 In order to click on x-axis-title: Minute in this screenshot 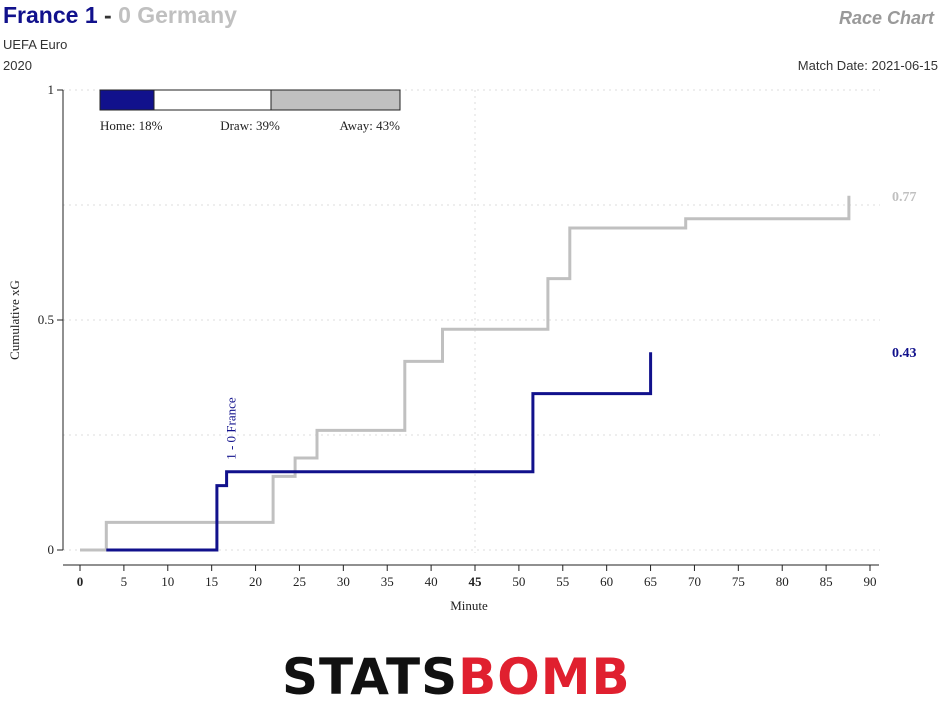, I will do `click(469, 605)`.